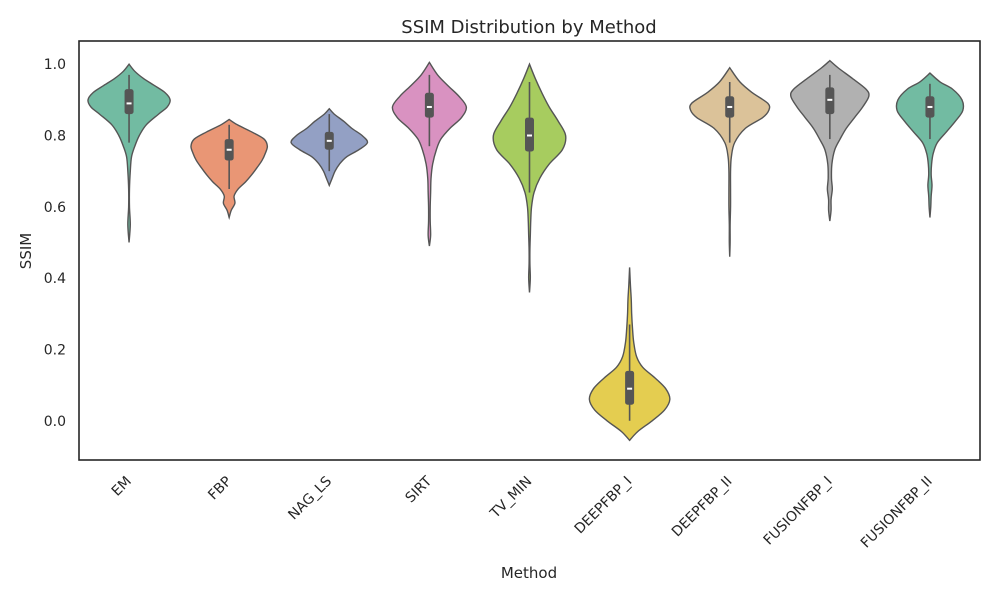  What do you see at coordinates (55, 65) in the screenshot?
I see `y-tick-label: 1.0` at bounding box center [55, 65].